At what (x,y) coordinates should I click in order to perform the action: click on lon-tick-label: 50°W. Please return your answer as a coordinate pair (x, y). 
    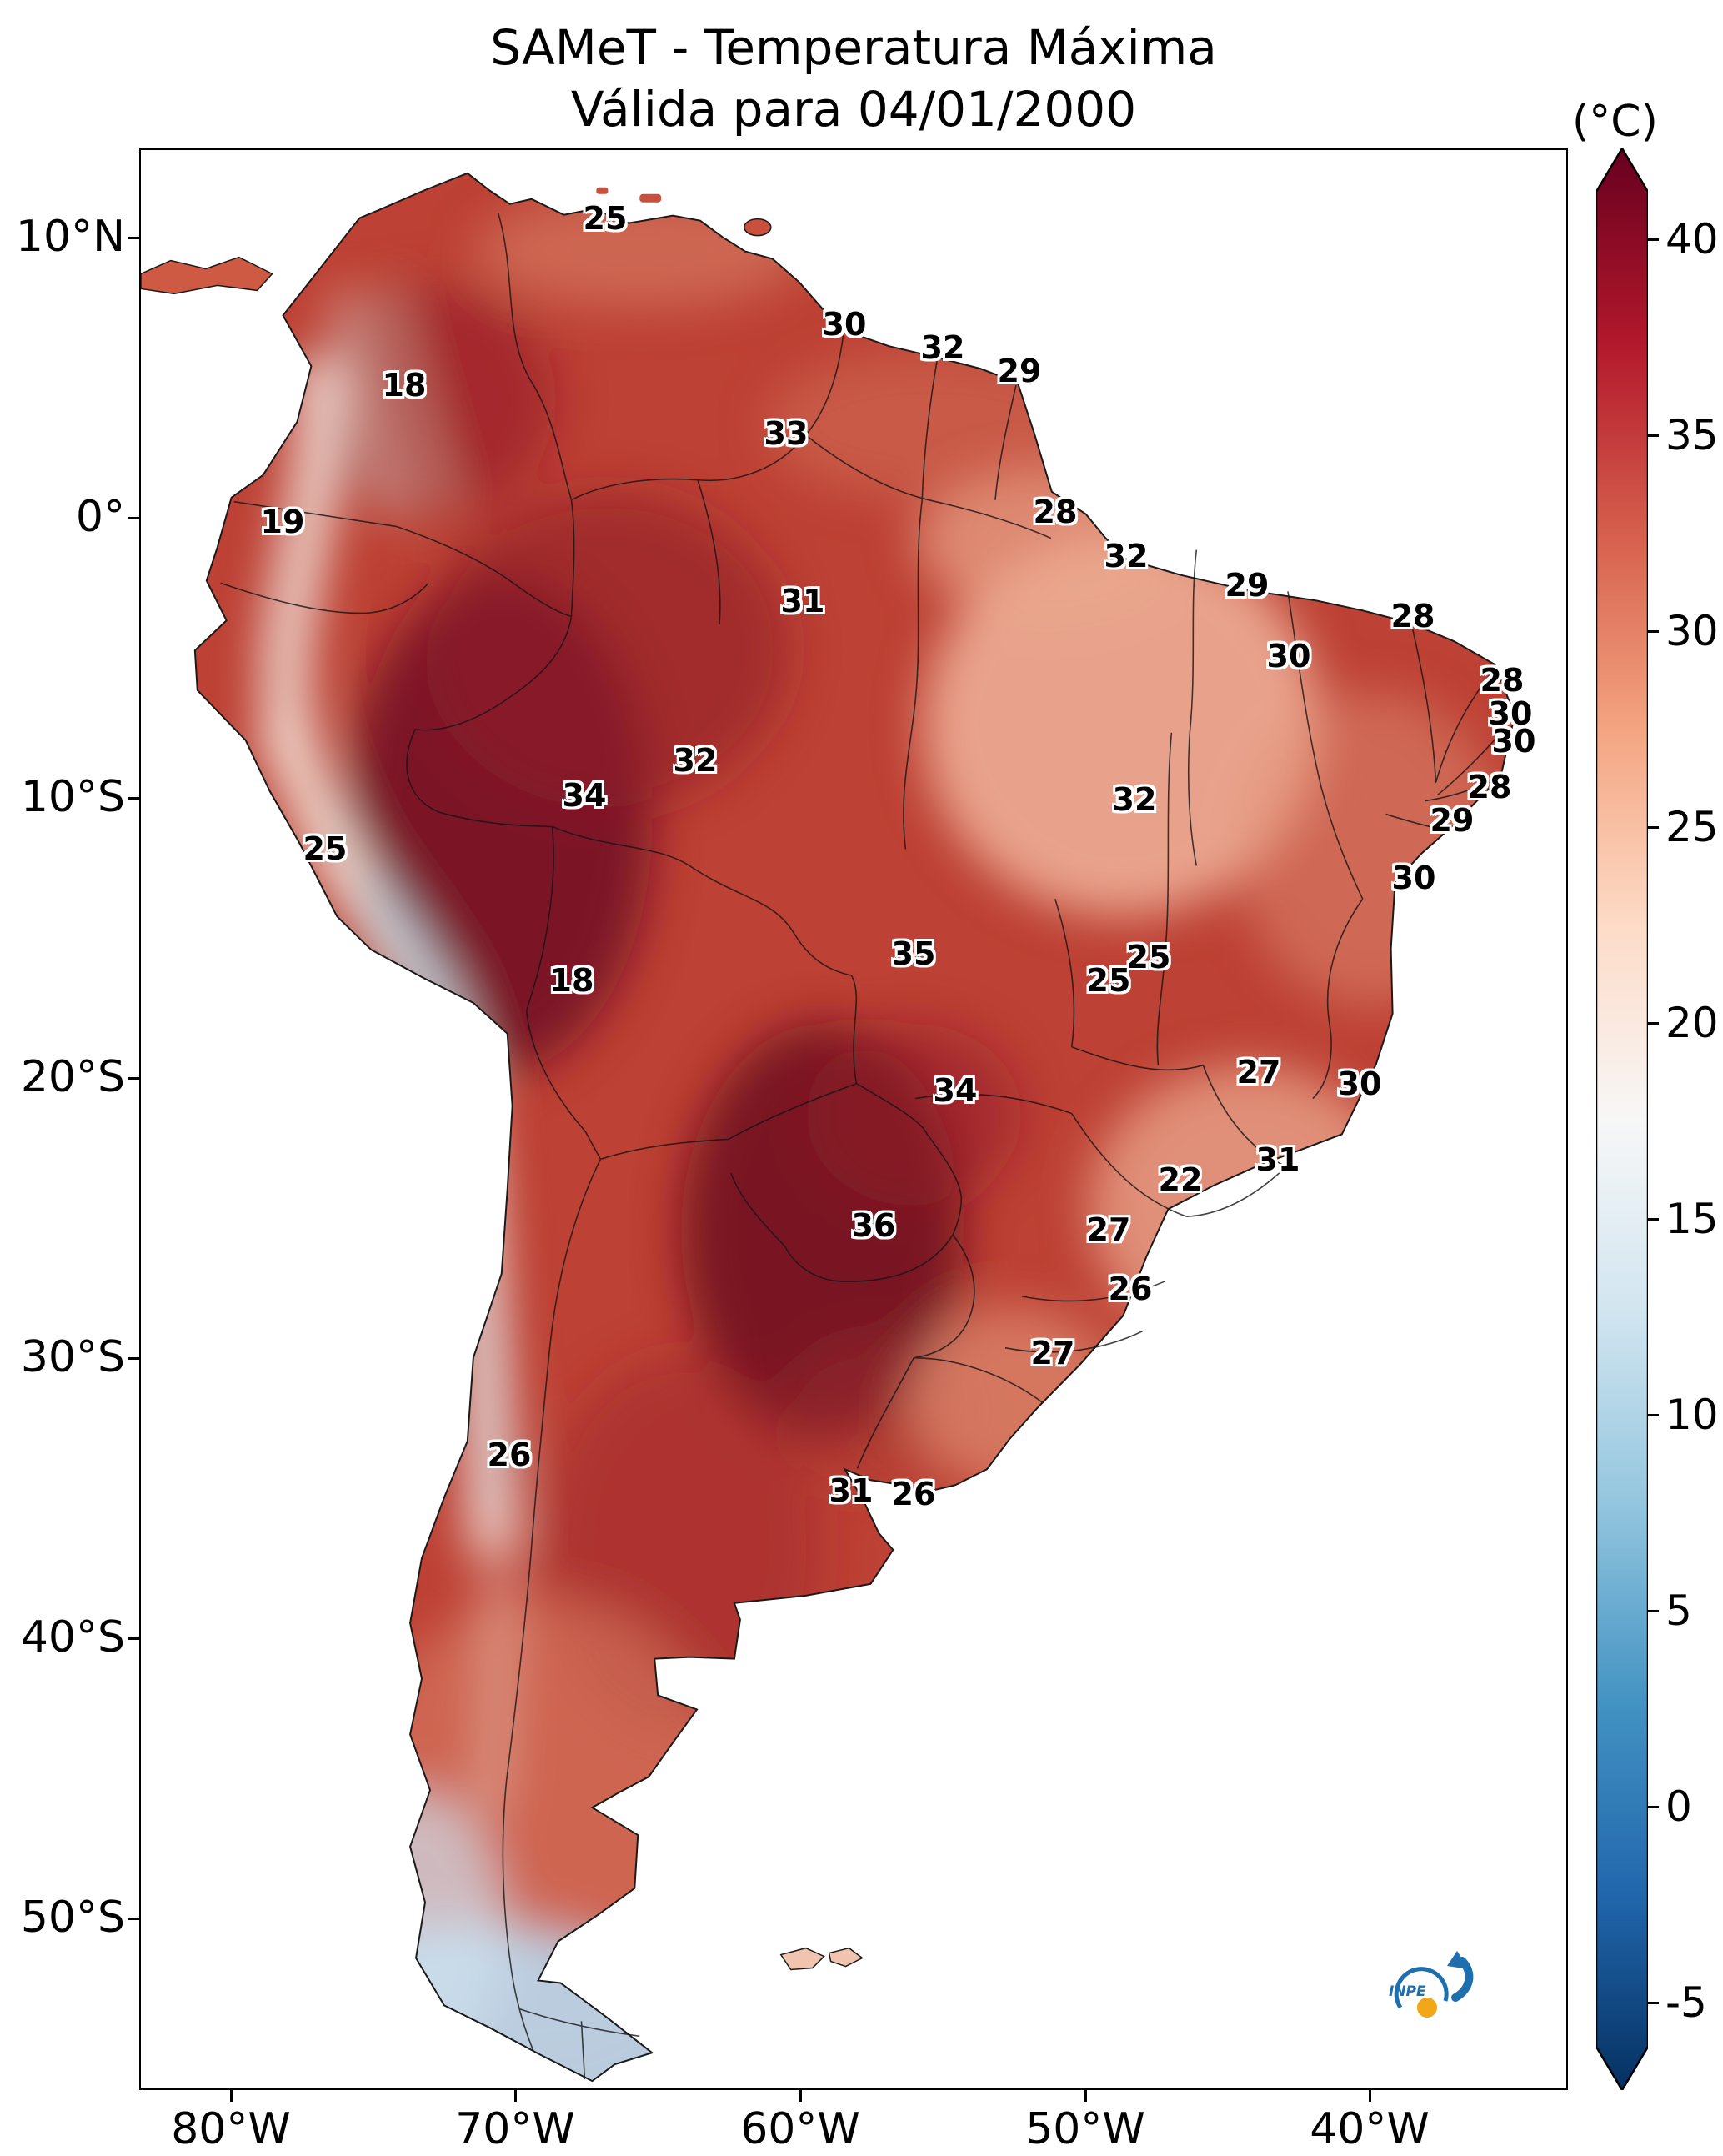
    Looking at the image, I should click on (1085, 2129).